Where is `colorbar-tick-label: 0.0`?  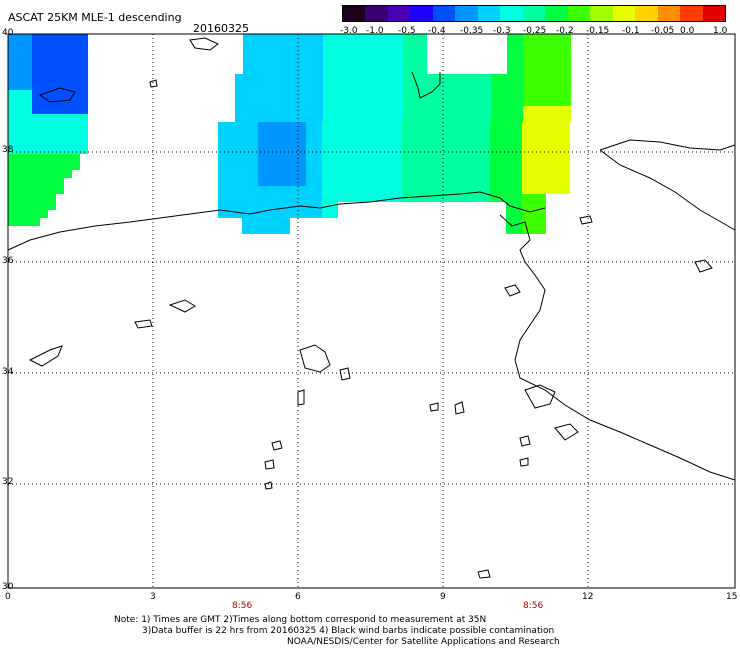
colorbar-tick-label: 0.0 is located at coordinates (687, 31).